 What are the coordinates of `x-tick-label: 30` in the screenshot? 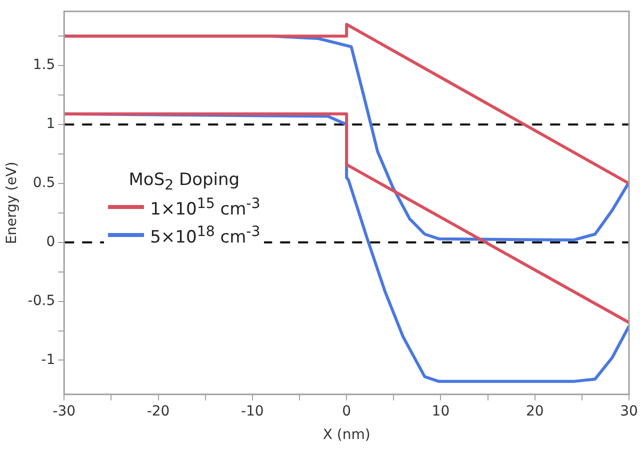 It's located at (629, 411).